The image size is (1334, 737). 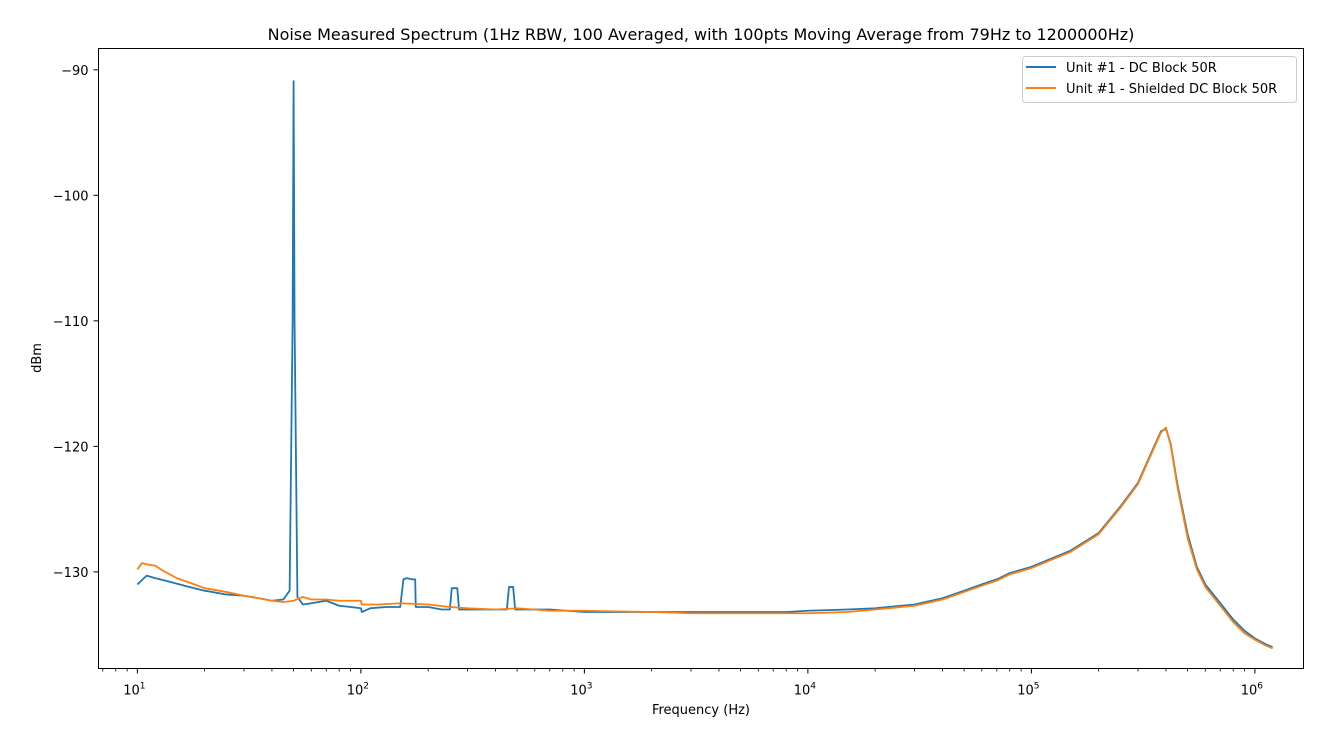 I want to click on x-tick-label: 10⁵, so click(x=1028, y=690).